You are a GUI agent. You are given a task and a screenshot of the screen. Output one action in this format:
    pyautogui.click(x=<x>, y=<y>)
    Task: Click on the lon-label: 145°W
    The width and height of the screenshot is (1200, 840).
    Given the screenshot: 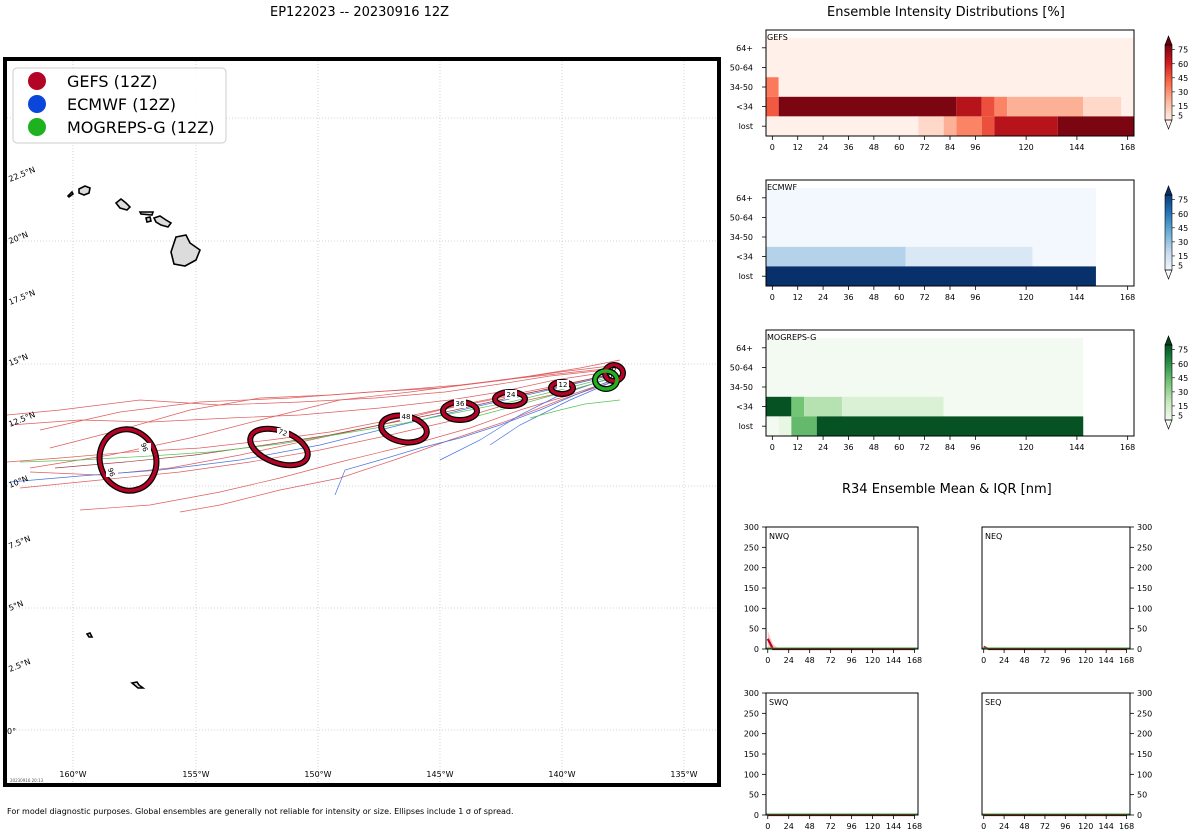 What is the action you would take?
    pyautogui.click(x=439, y=774)
    